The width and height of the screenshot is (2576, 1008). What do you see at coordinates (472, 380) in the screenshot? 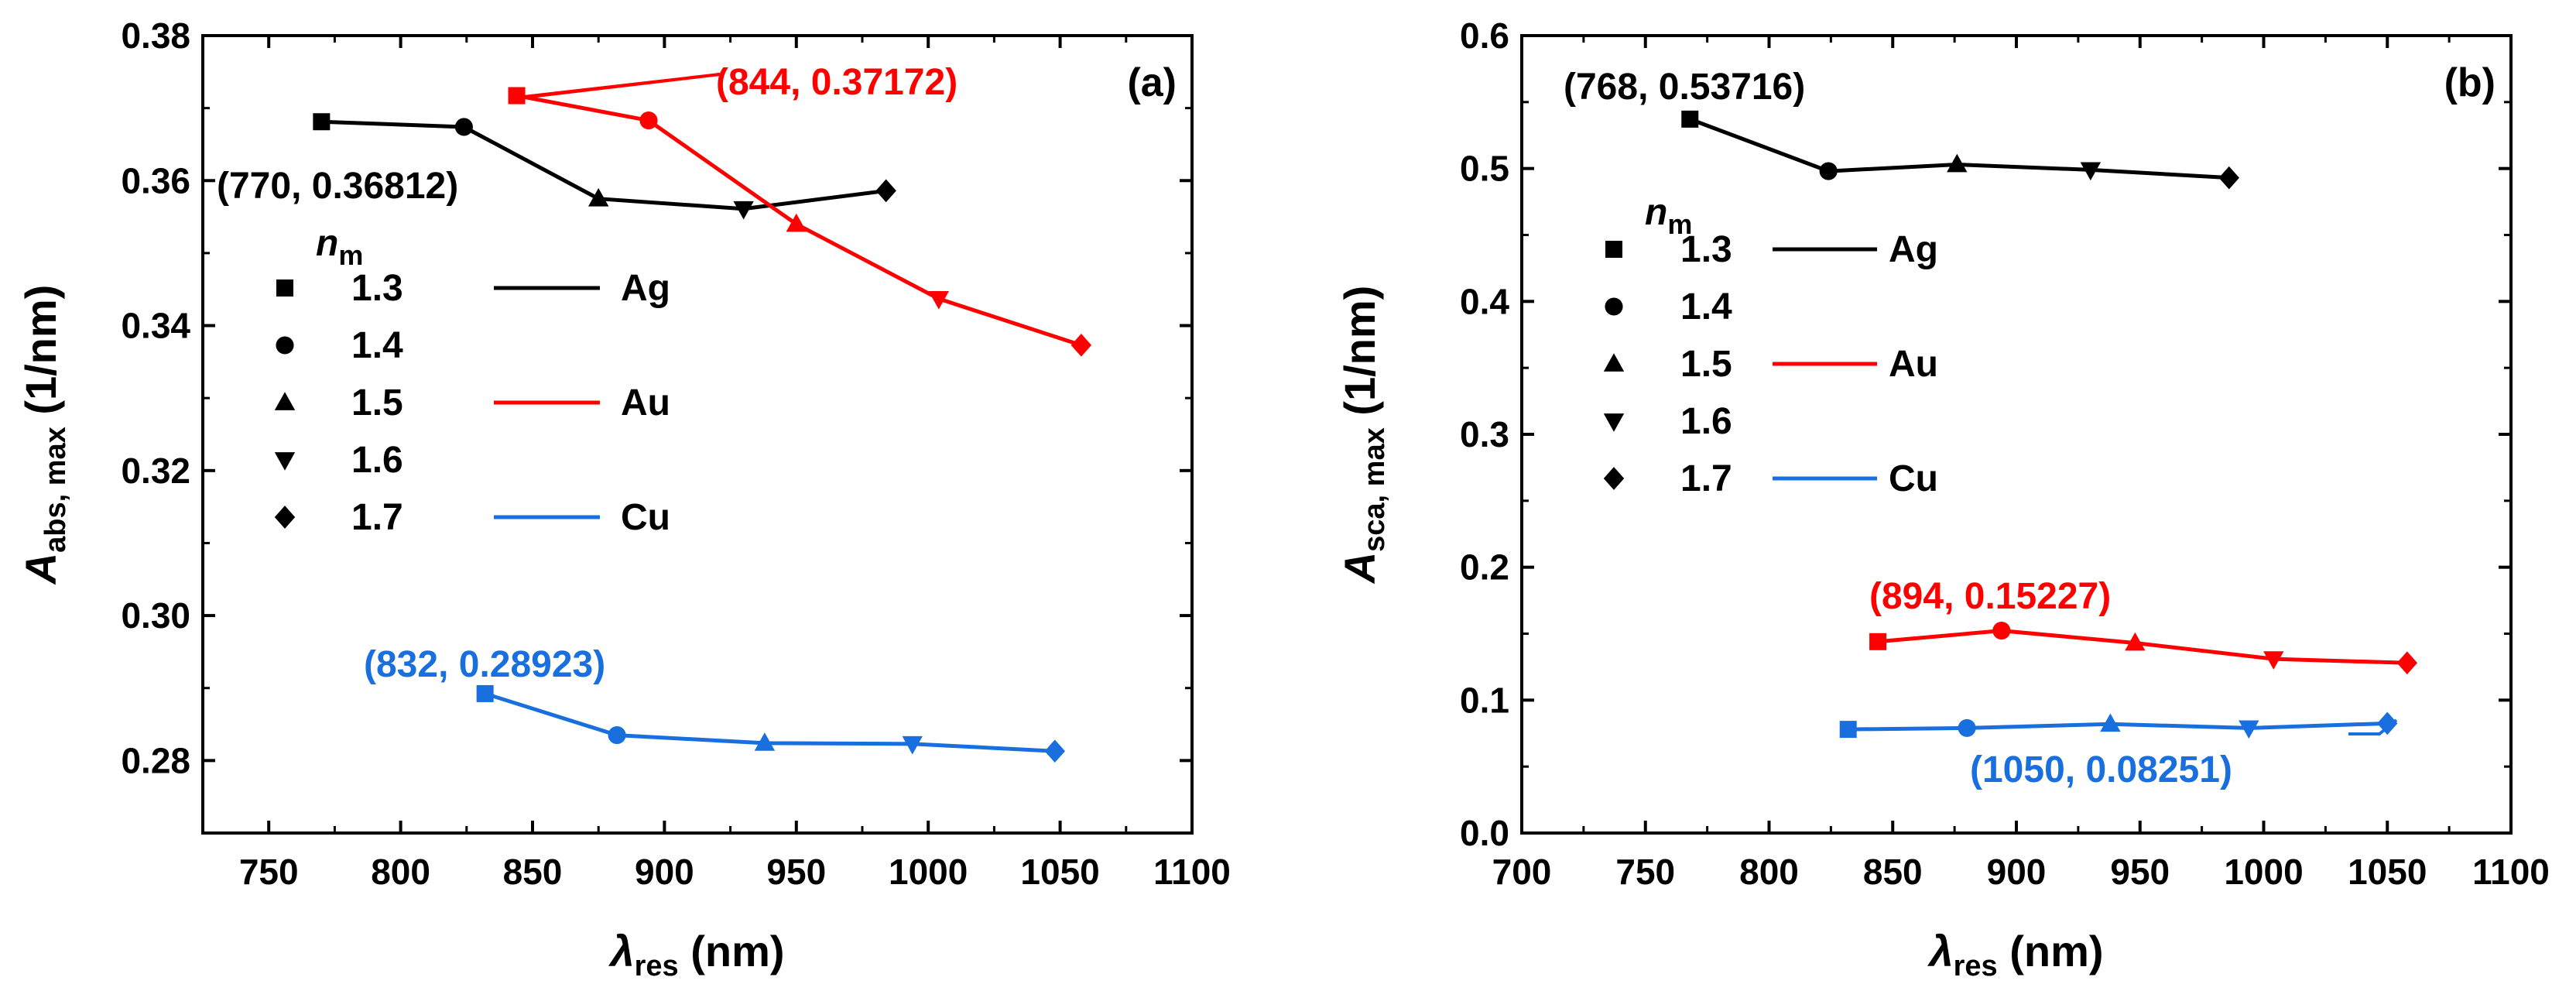
I see `legend: nm1.3 1.4 1.5 1.6 1.7 Ag Au Cu` at bounding box center [472, 380].